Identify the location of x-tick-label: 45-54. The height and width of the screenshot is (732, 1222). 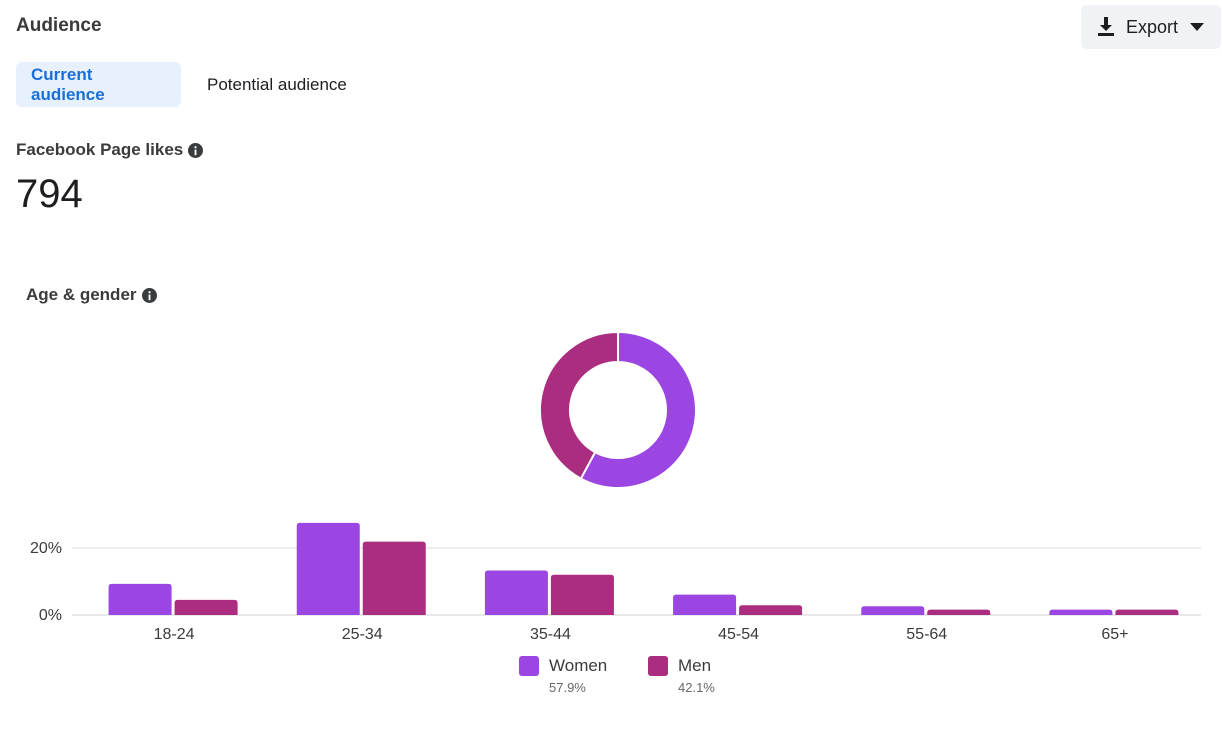
(738, 634).